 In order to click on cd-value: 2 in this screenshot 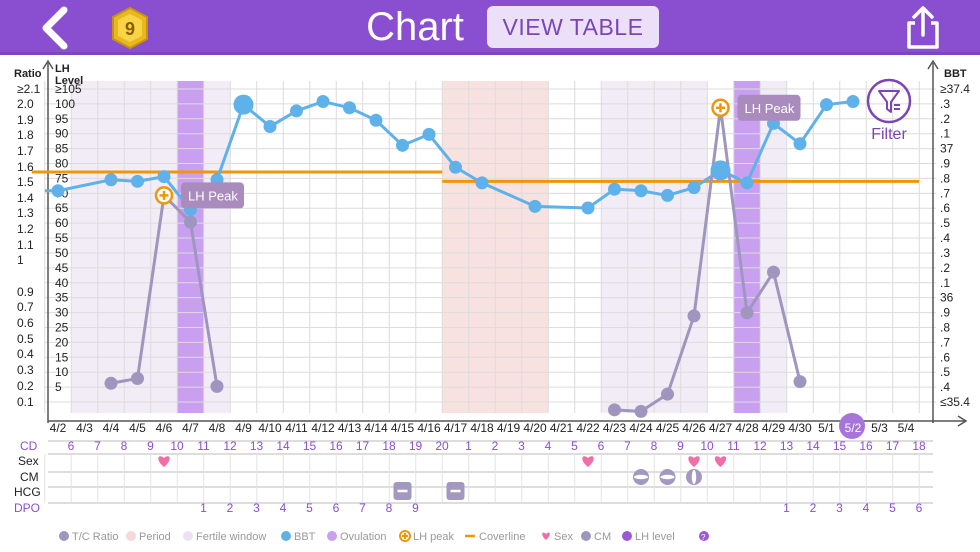, I will do `click(495, 446)`.